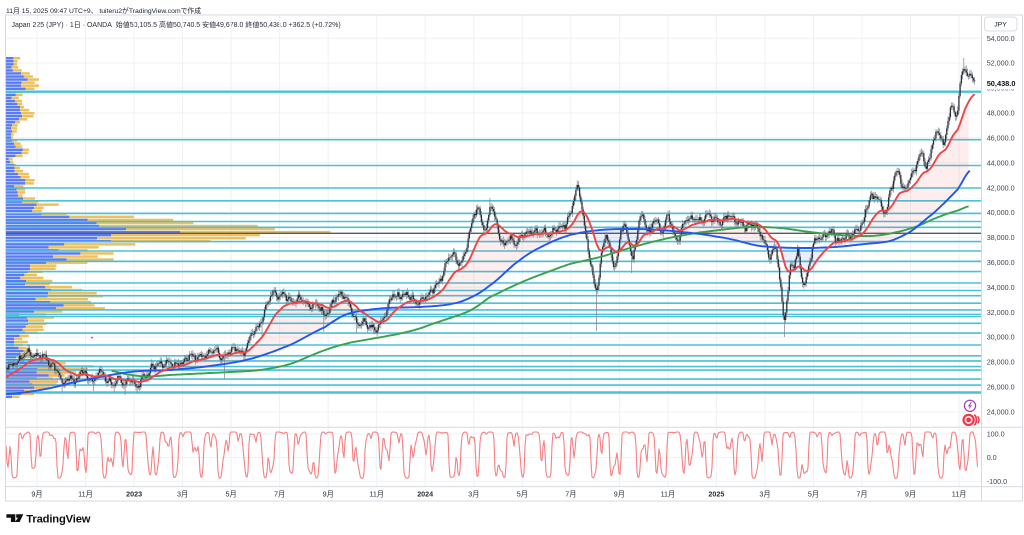  What do you see at coordinates (58, 519) in the screenshot?
I see `svg-text: TradingView` at bounding box center [58, 519].